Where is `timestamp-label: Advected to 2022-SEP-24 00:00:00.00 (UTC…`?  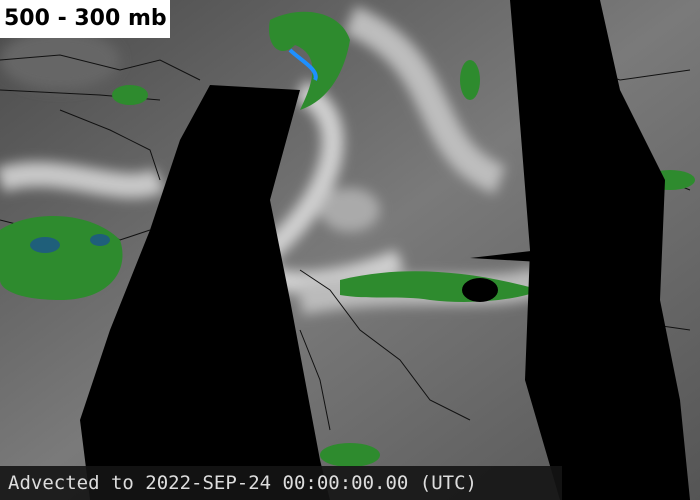
timestamp-label: Advected to 2022-SEP-24 00:00:00.00 (UTC… is located at coordinates (281, 483).